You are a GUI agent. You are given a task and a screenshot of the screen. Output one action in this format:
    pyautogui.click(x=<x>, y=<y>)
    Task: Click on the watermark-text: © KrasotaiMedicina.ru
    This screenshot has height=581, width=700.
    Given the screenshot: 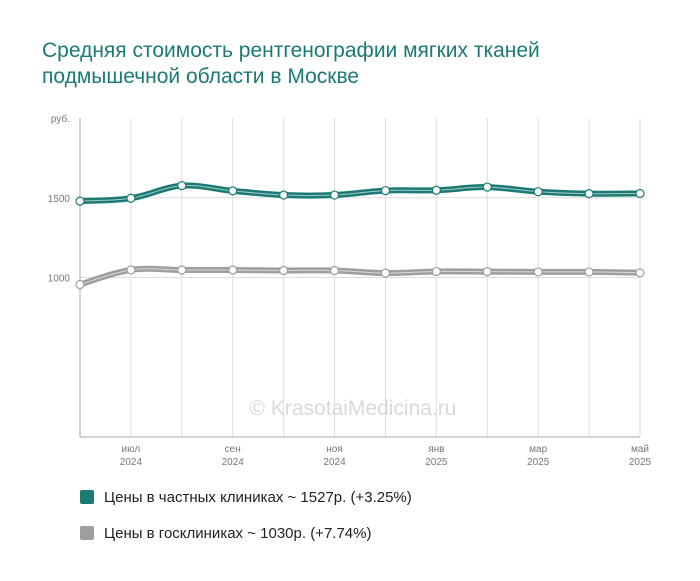 What is the action you would take?
    pyautogui.click(x=353, y=408)
    